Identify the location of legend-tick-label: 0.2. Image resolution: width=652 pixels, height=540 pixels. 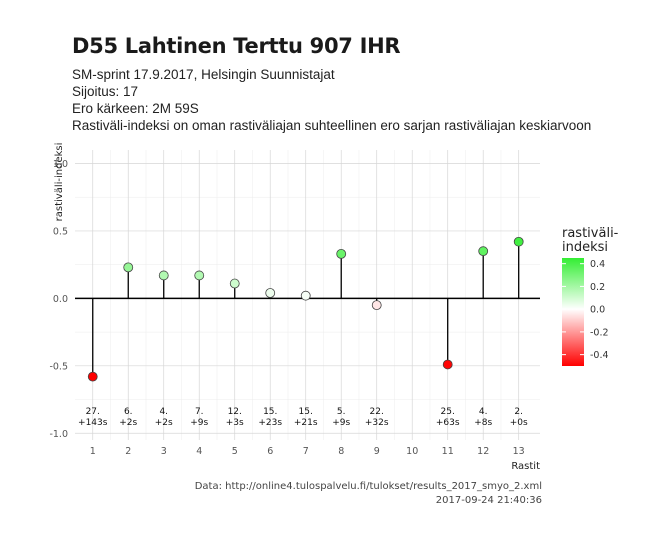
(597, 287).